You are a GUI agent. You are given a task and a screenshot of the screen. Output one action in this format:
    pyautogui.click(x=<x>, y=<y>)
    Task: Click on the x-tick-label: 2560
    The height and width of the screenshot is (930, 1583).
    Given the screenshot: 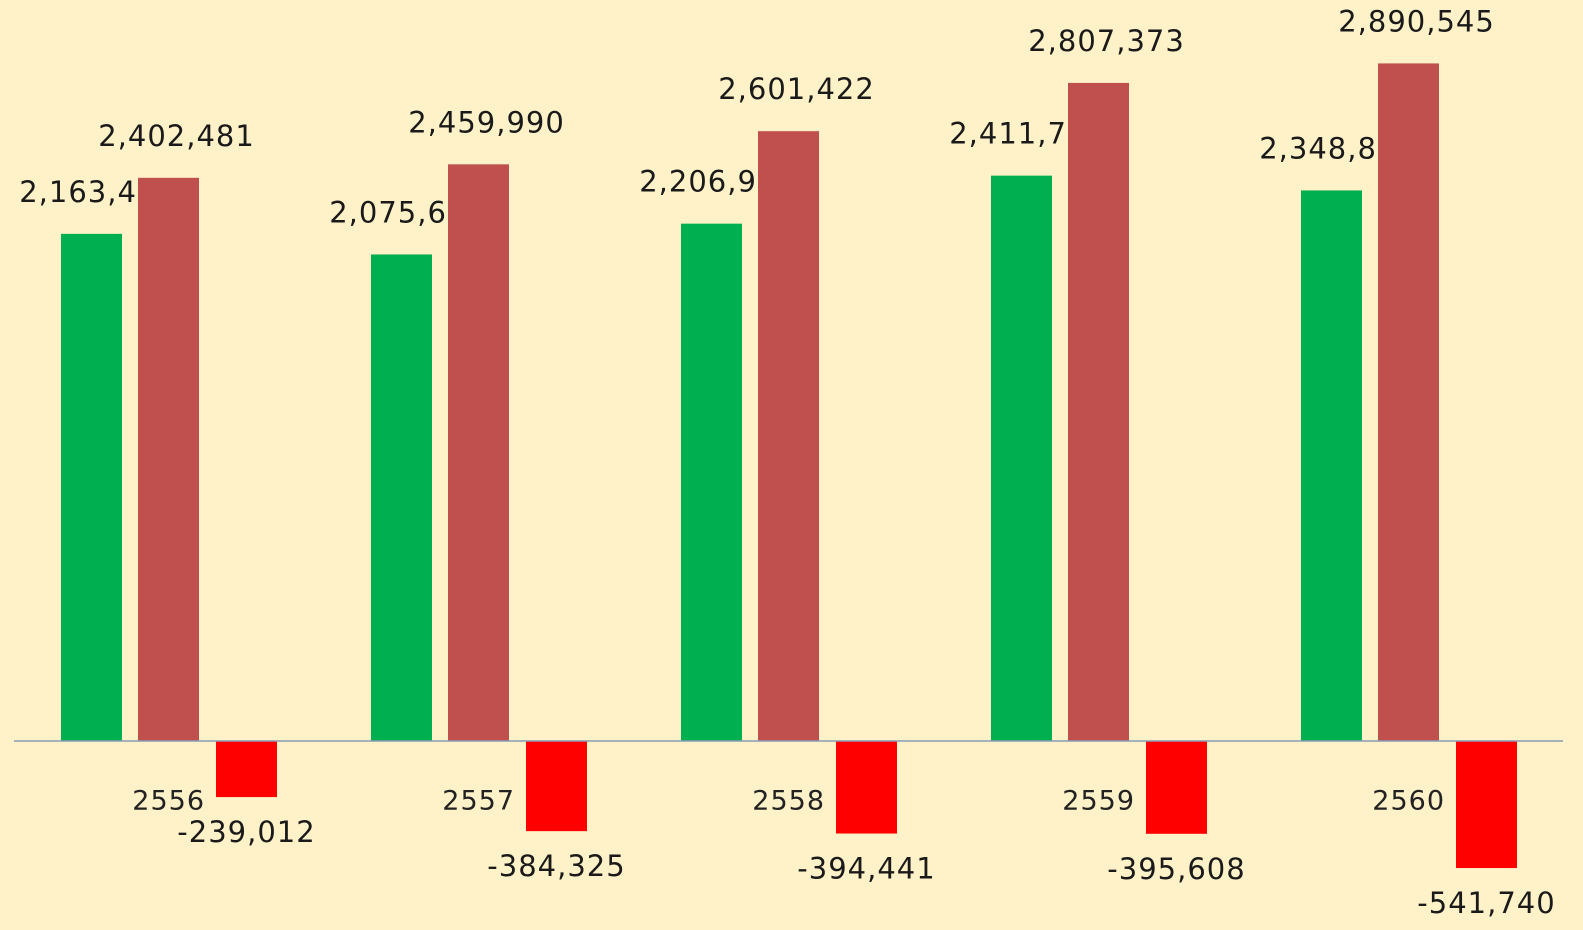 What is the action you would take?
    pyautogui.click(x=1408, y=801)
    